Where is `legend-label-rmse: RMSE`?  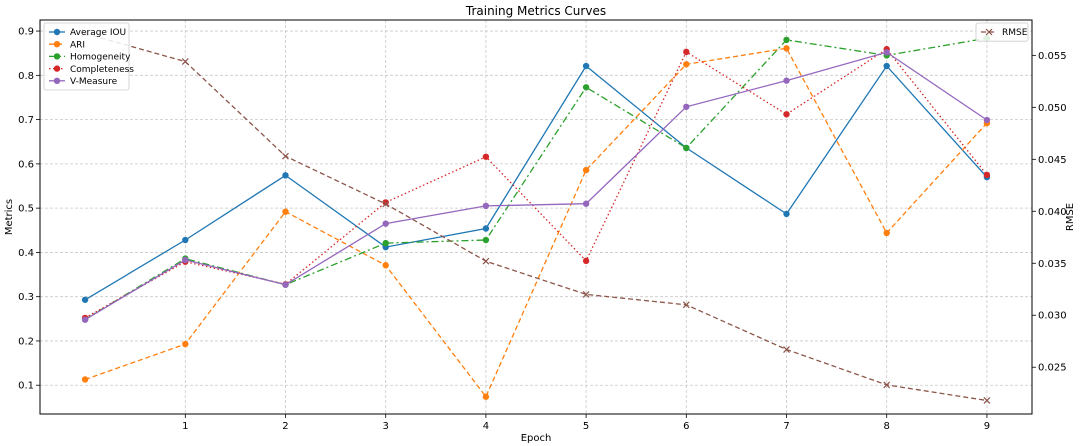 legend-label-rmse: RMSE is located at coordinates (1015, 33).